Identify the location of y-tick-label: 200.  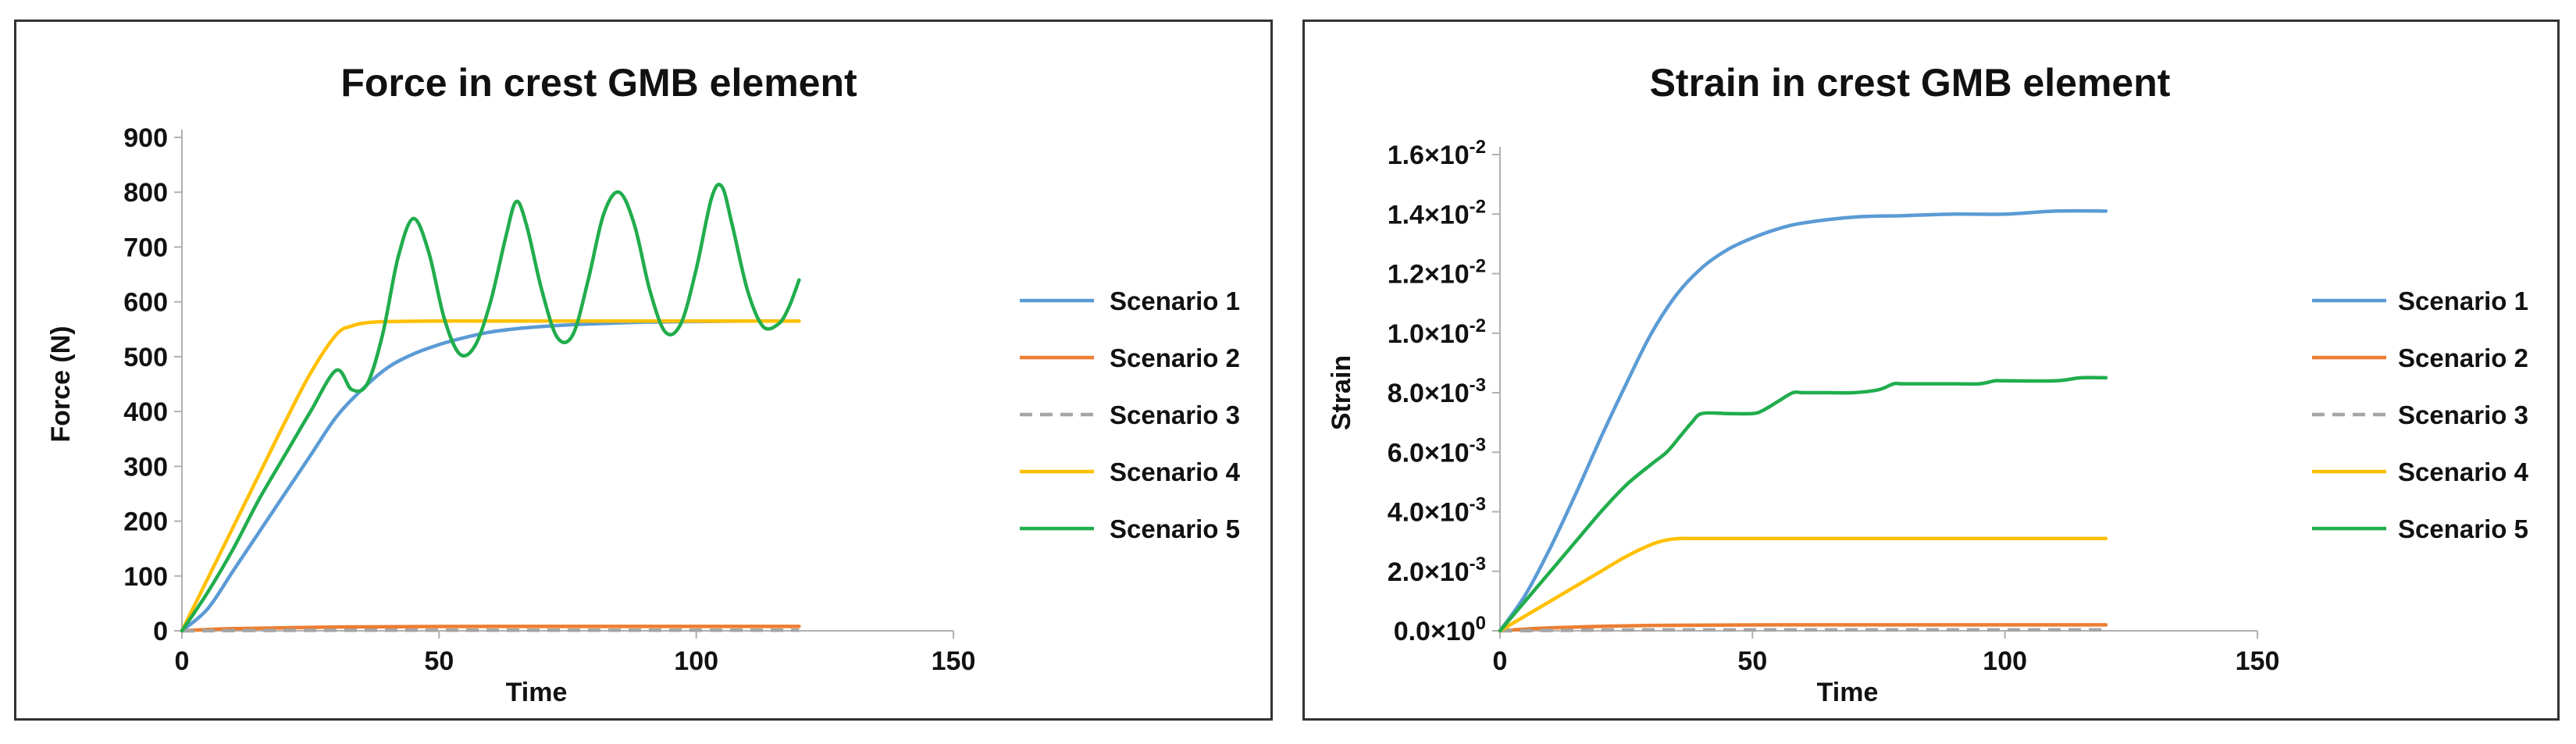
(145, 522).